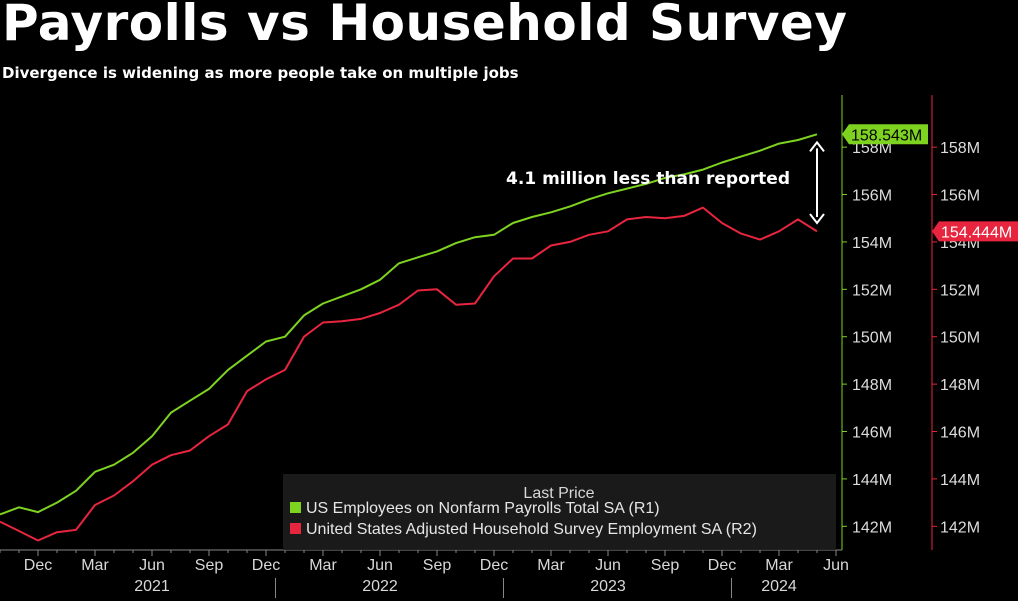  I want to click on household-last-price-badge, so click(975, 231).